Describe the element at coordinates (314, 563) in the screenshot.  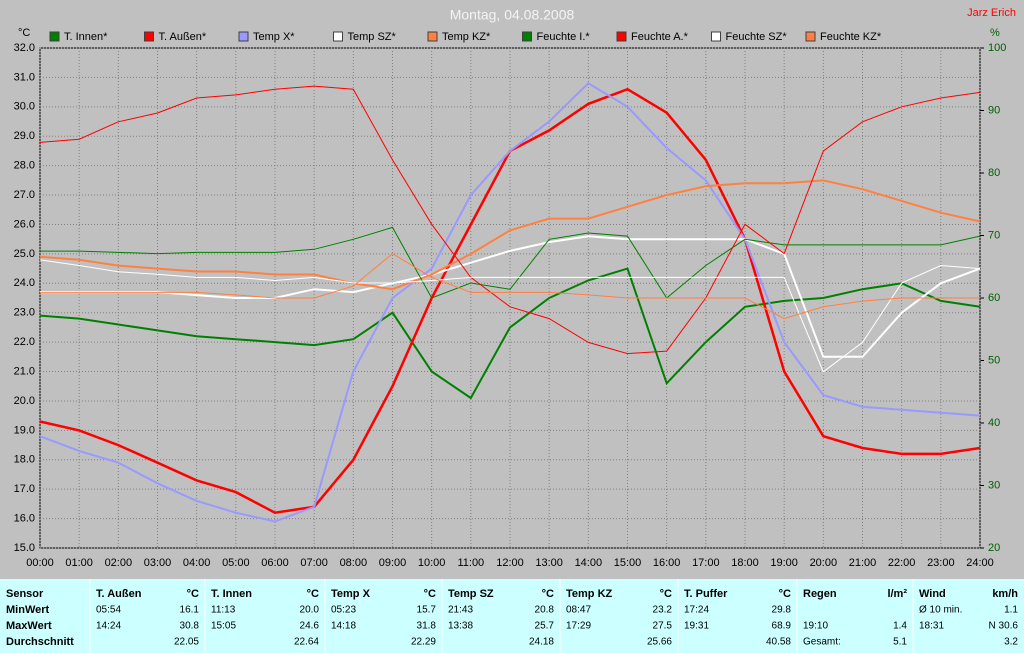
I see `x-tick-label: 07:00` at that location.